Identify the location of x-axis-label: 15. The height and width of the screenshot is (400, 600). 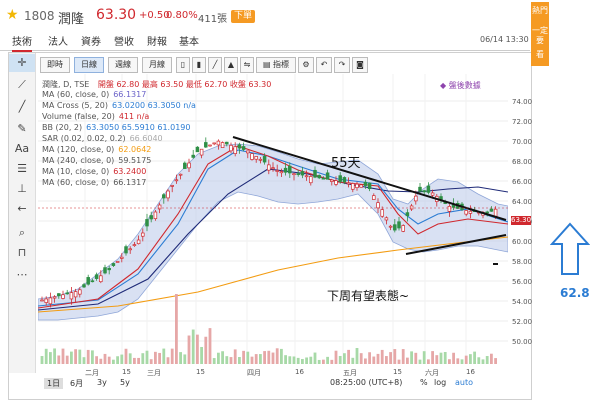
(200, 372).